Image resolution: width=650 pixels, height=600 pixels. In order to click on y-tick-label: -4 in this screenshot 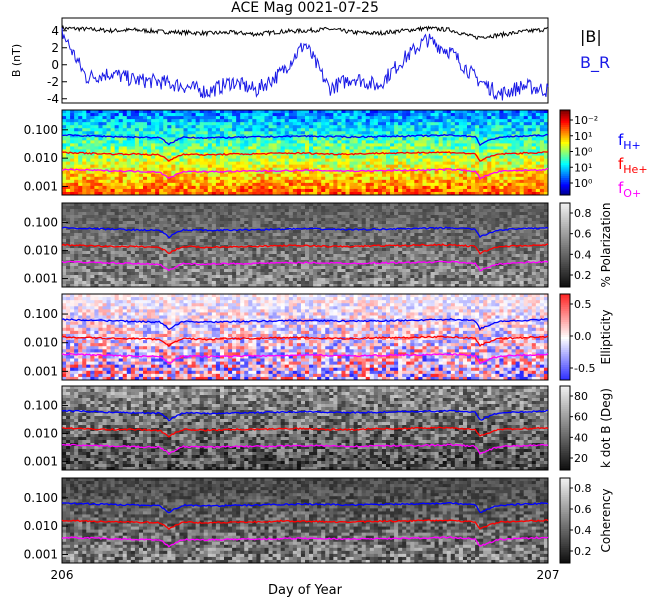, I will do `click(53, 99)`.